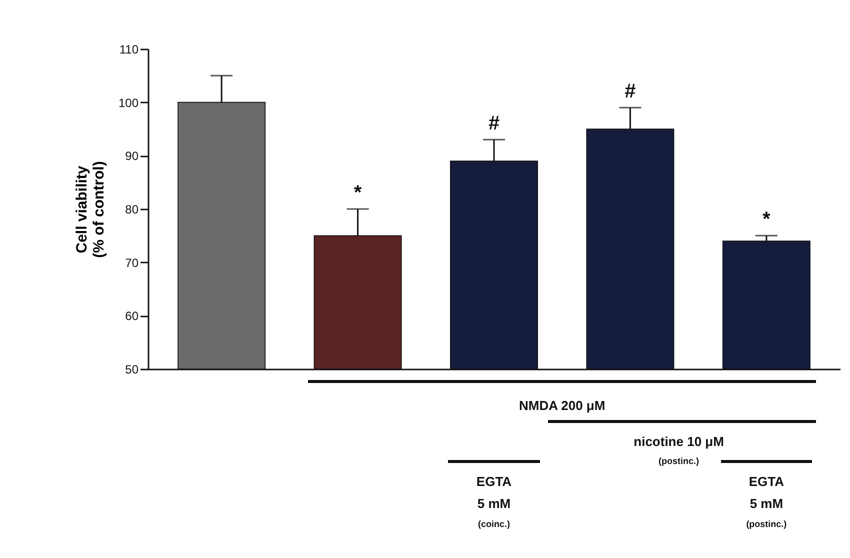  What do you see at coordinates (132, 156) in the screenshot?
I see `y-tick-label: 90` at bounding box center [132, 156].